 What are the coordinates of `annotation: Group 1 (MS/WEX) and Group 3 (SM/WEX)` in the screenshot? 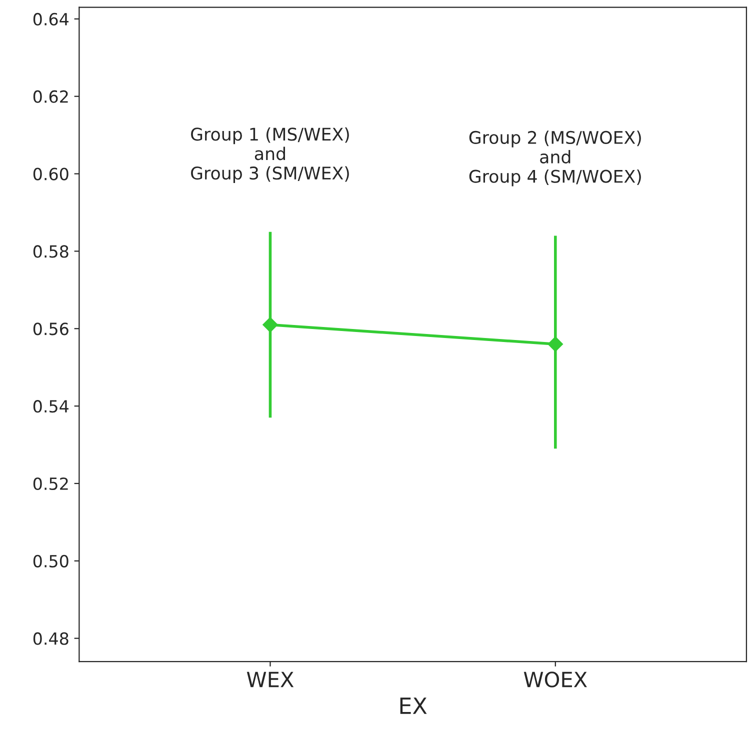 It's located at (270, 155).